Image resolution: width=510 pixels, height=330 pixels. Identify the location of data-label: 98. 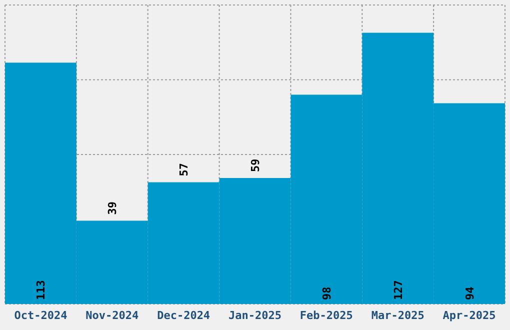
(327, 293).